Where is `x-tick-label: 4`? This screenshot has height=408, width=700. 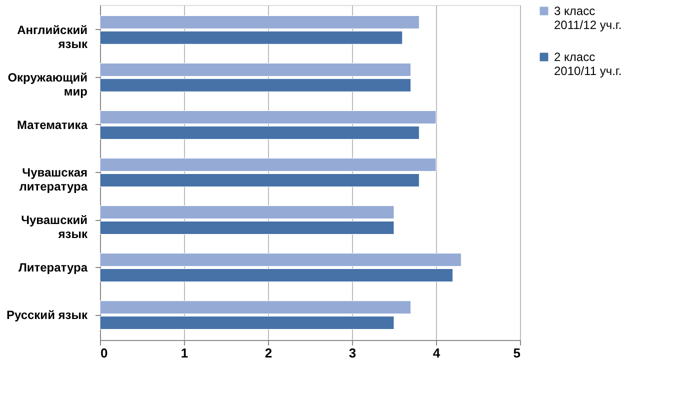
x-tick-label: 4 is located at coordinates (436, 353).